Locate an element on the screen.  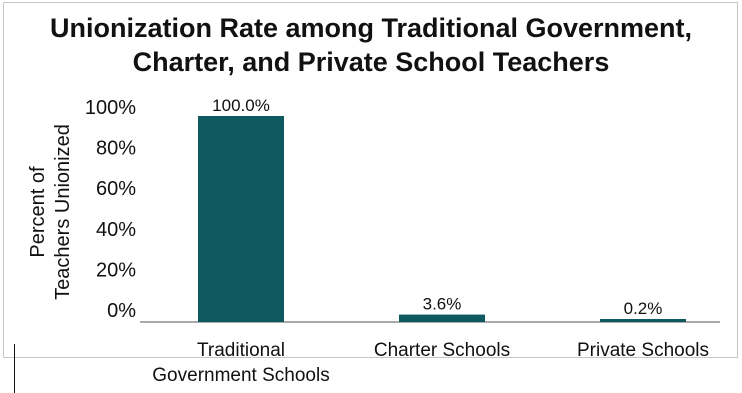
y-tick-label: 40% is located at coordinates (116, 230).